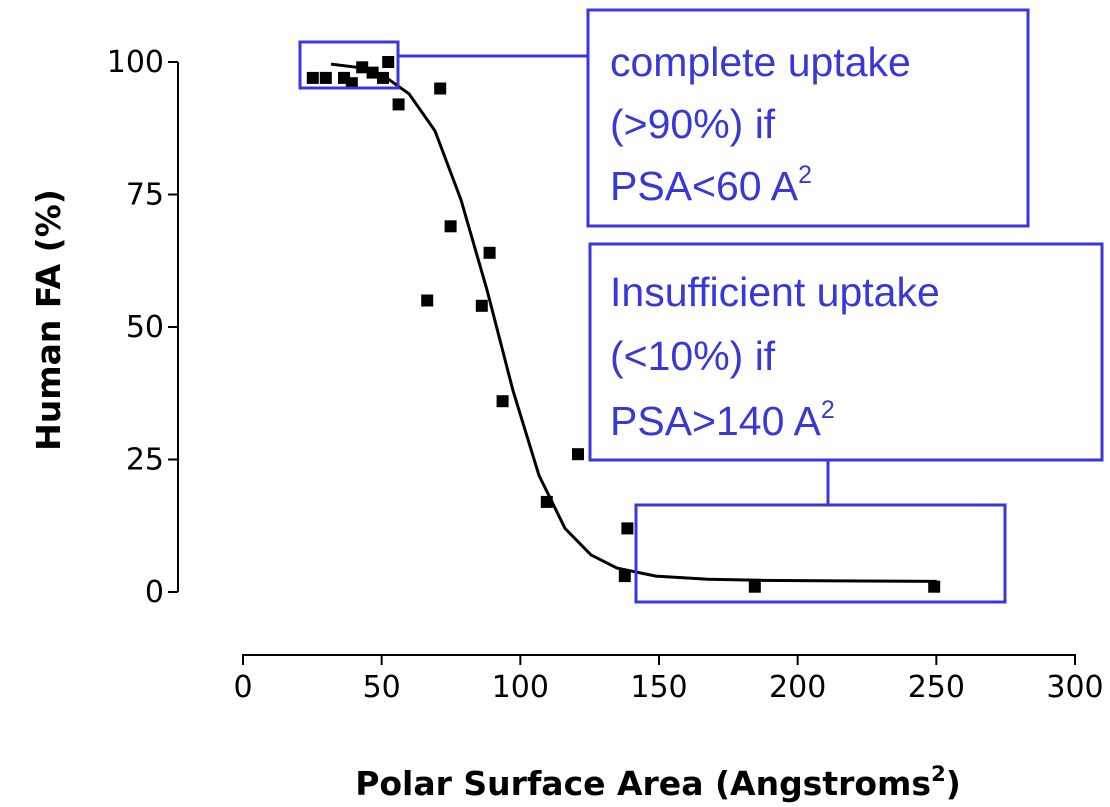 Image resolution: width=1110 pixels, height=807 pixels. What do you see at coordinates (846, 352) in the screenshot?
I see `annotation-insufficient-uptake-text-box` at bounding box center [846, 352].